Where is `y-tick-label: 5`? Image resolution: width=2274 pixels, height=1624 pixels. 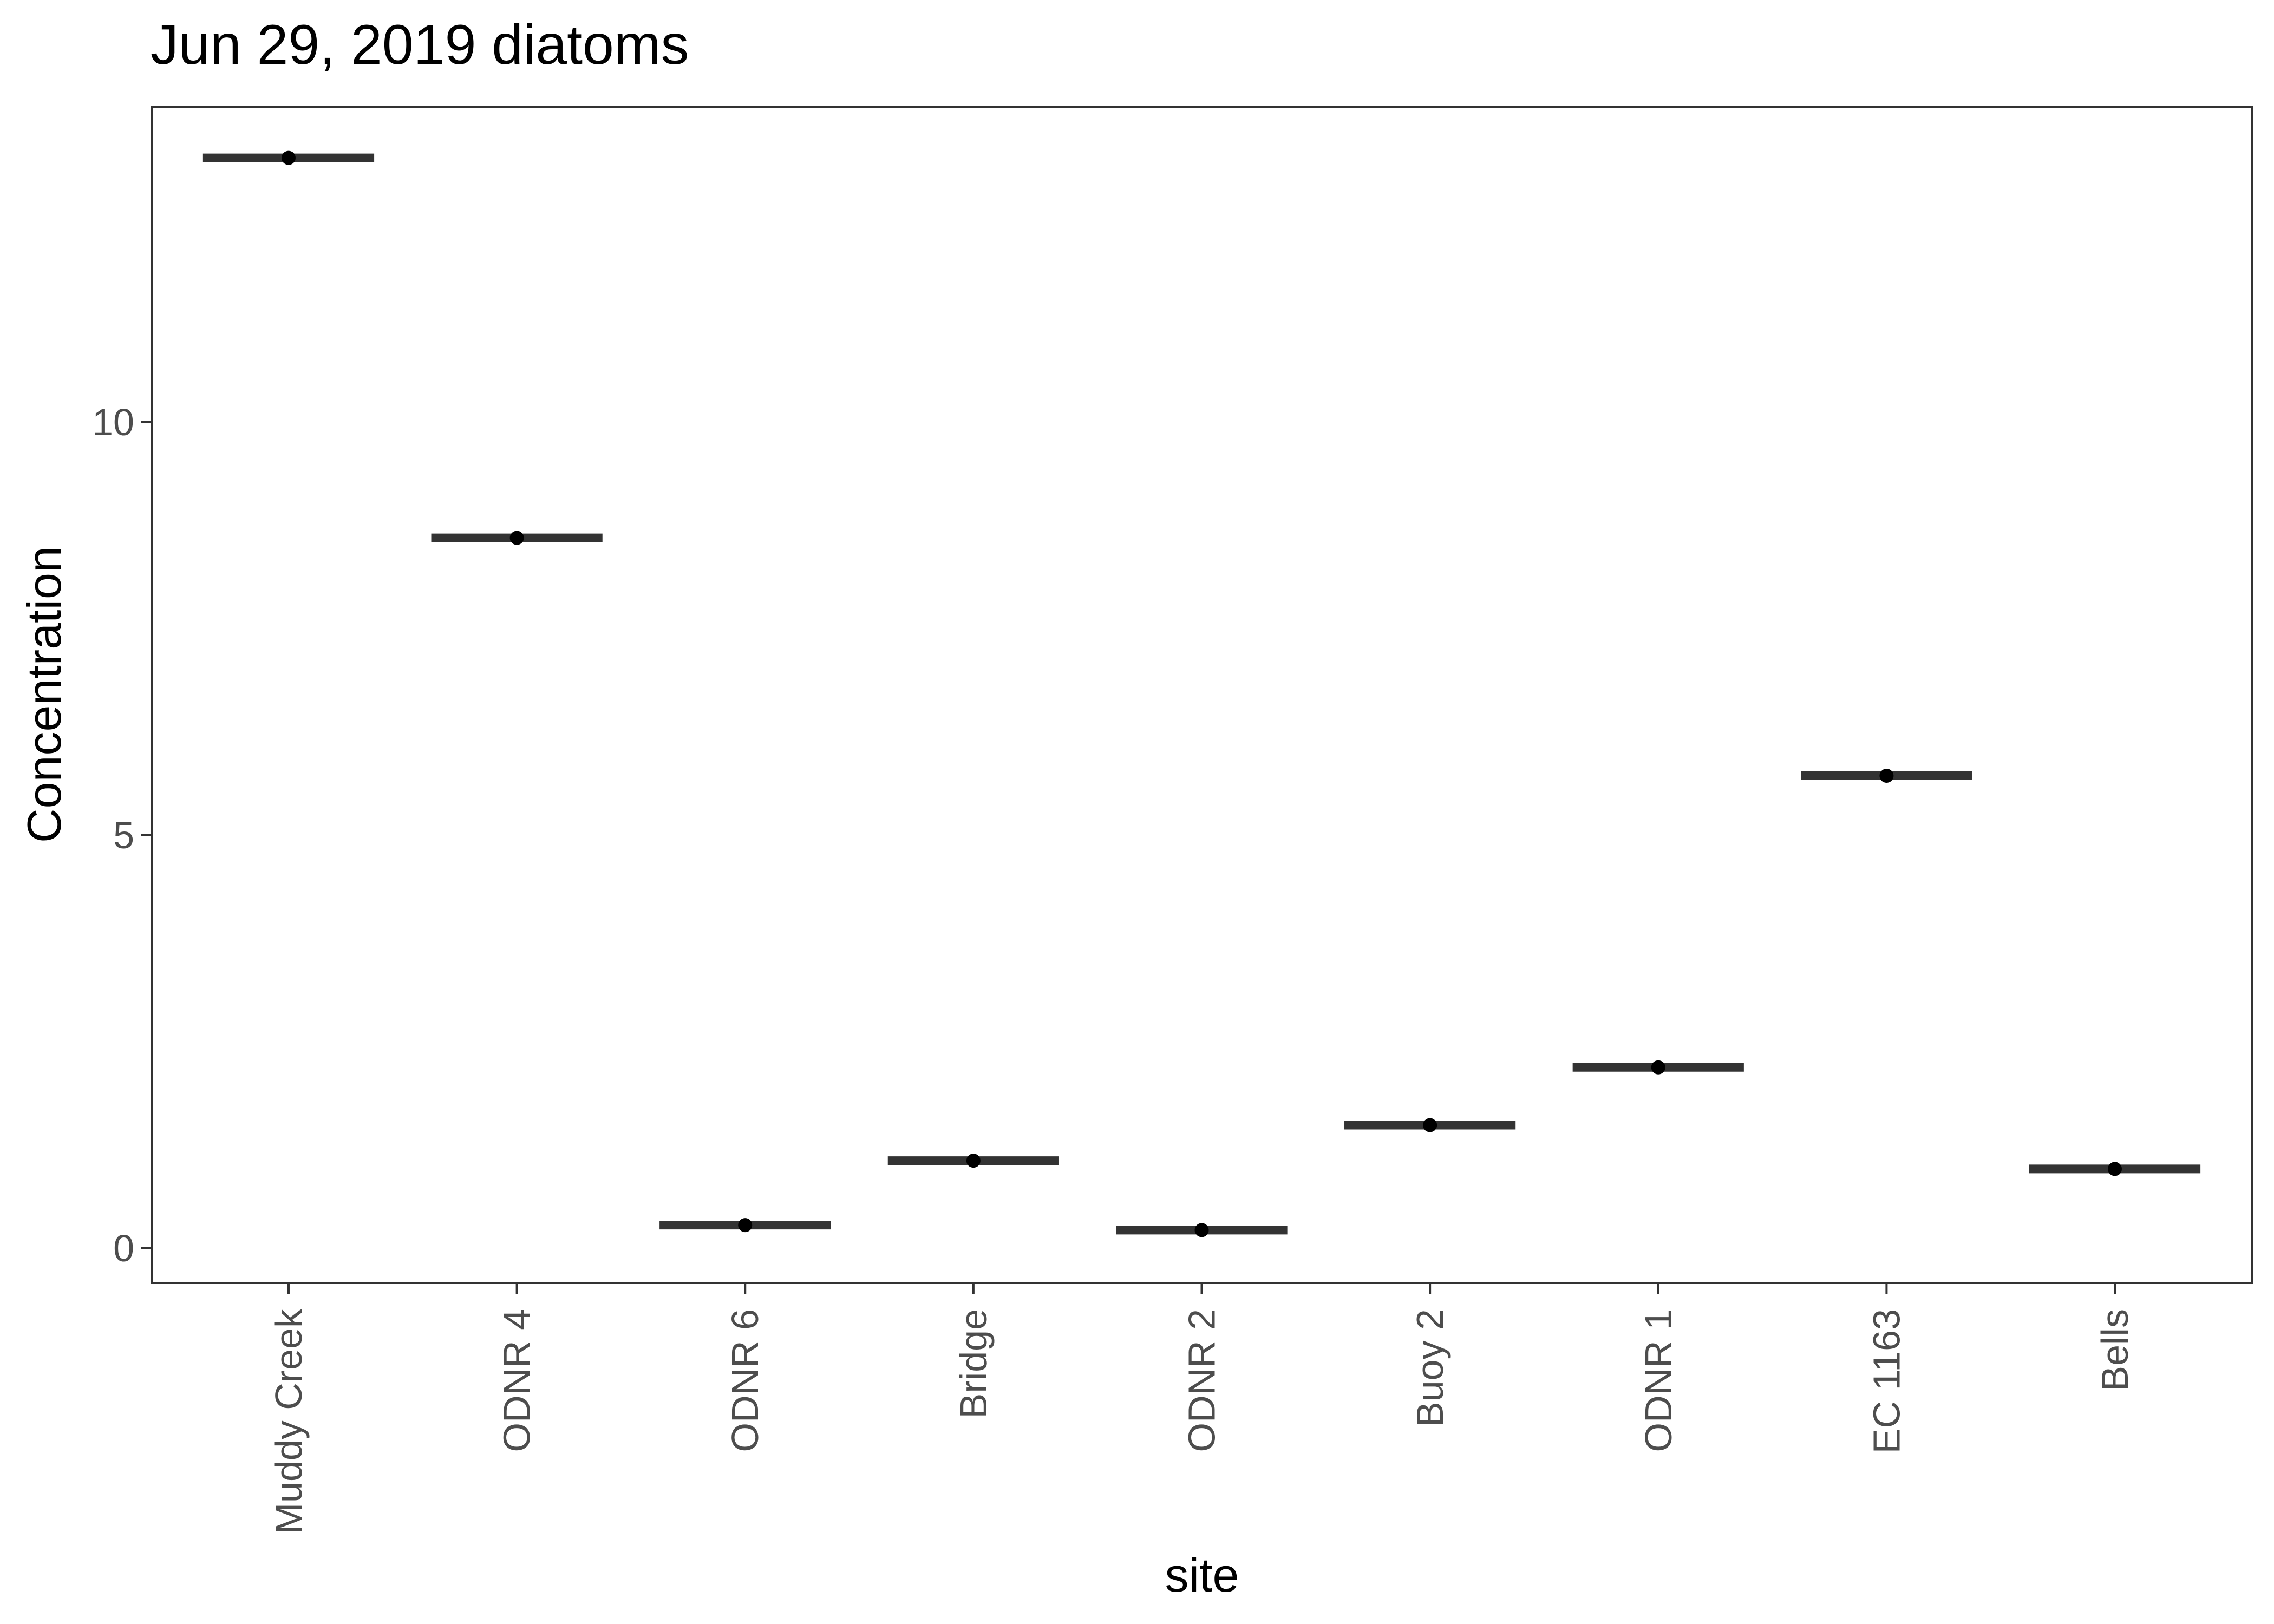 y-tick-label: 5 is located at coordinates (124, 835).